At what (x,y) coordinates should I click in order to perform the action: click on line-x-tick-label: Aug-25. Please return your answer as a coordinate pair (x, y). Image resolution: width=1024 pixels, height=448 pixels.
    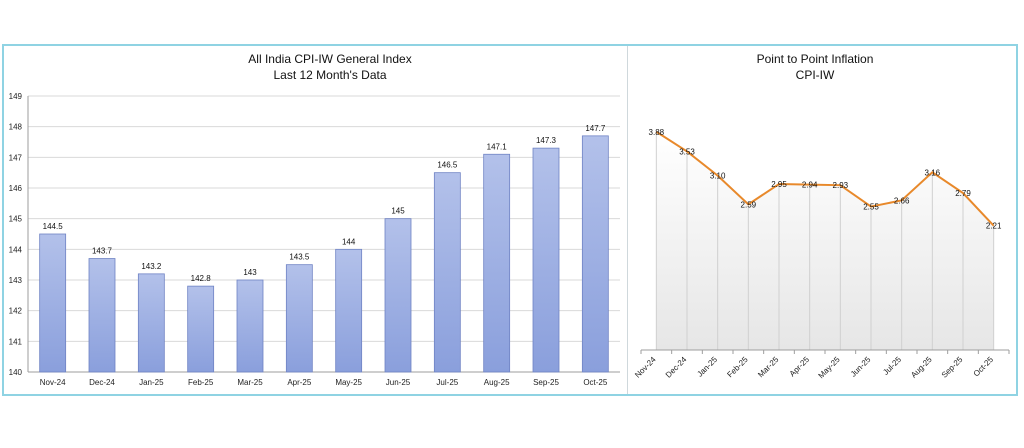
    Looking at the image, I should click on (921, 367).